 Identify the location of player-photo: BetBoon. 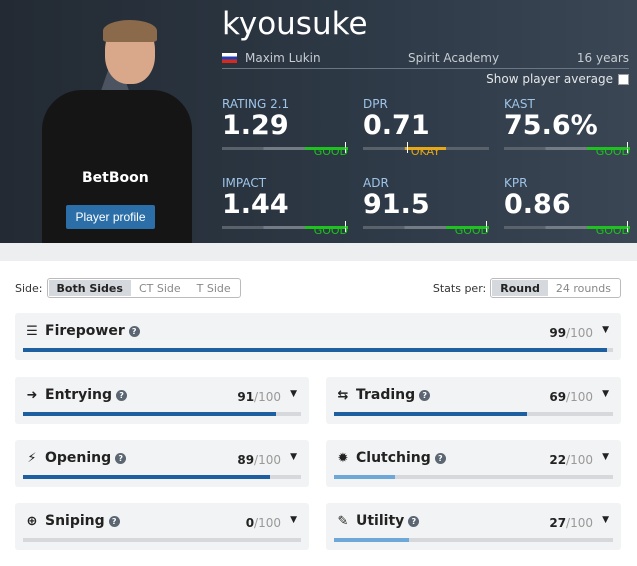
(115, 126).